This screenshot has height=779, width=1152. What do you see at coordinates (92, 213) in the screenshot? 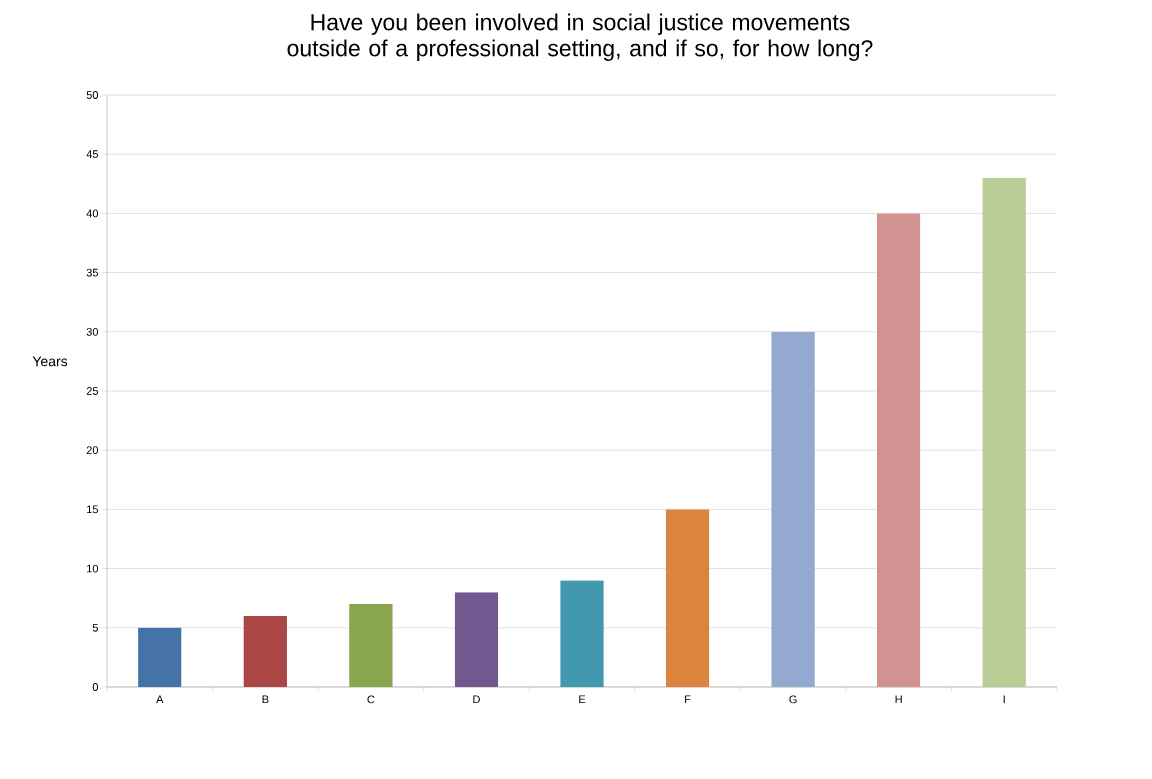
I see `y-tick-label: 40` at bounding box center [92, 213].